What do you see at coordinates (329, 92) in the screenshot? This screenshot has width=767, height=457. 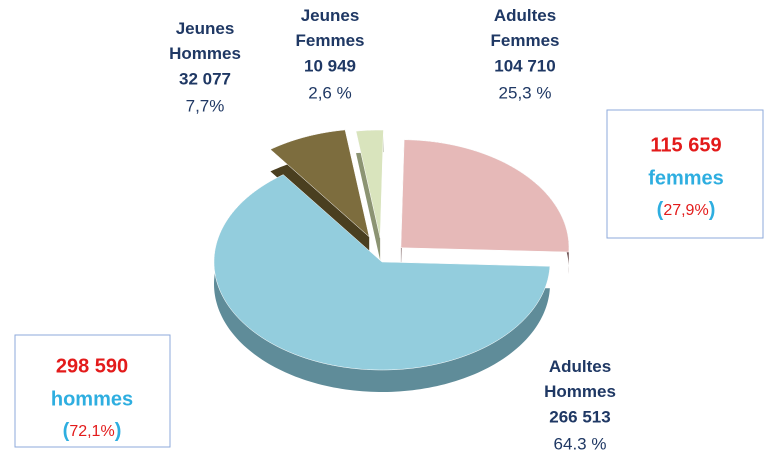 I see `value-label: 2,6 %` at bounding box center [329, 92].